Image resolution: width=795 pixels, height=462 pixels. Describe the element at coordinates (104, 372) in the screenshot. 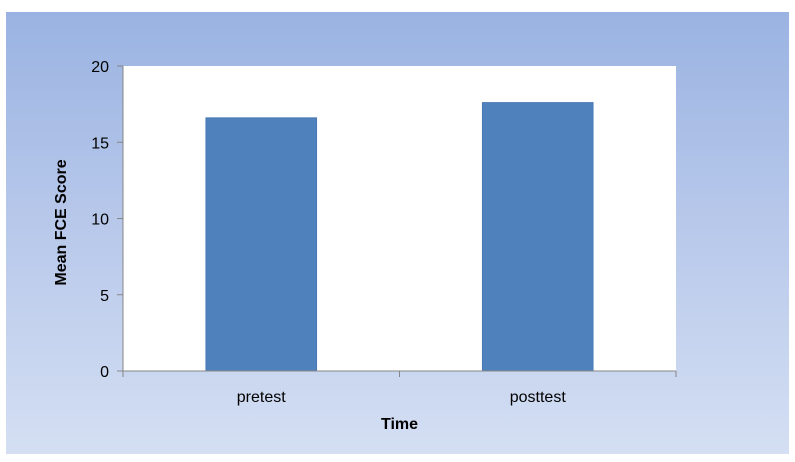

I see `y-tick-label: 0` at that location.